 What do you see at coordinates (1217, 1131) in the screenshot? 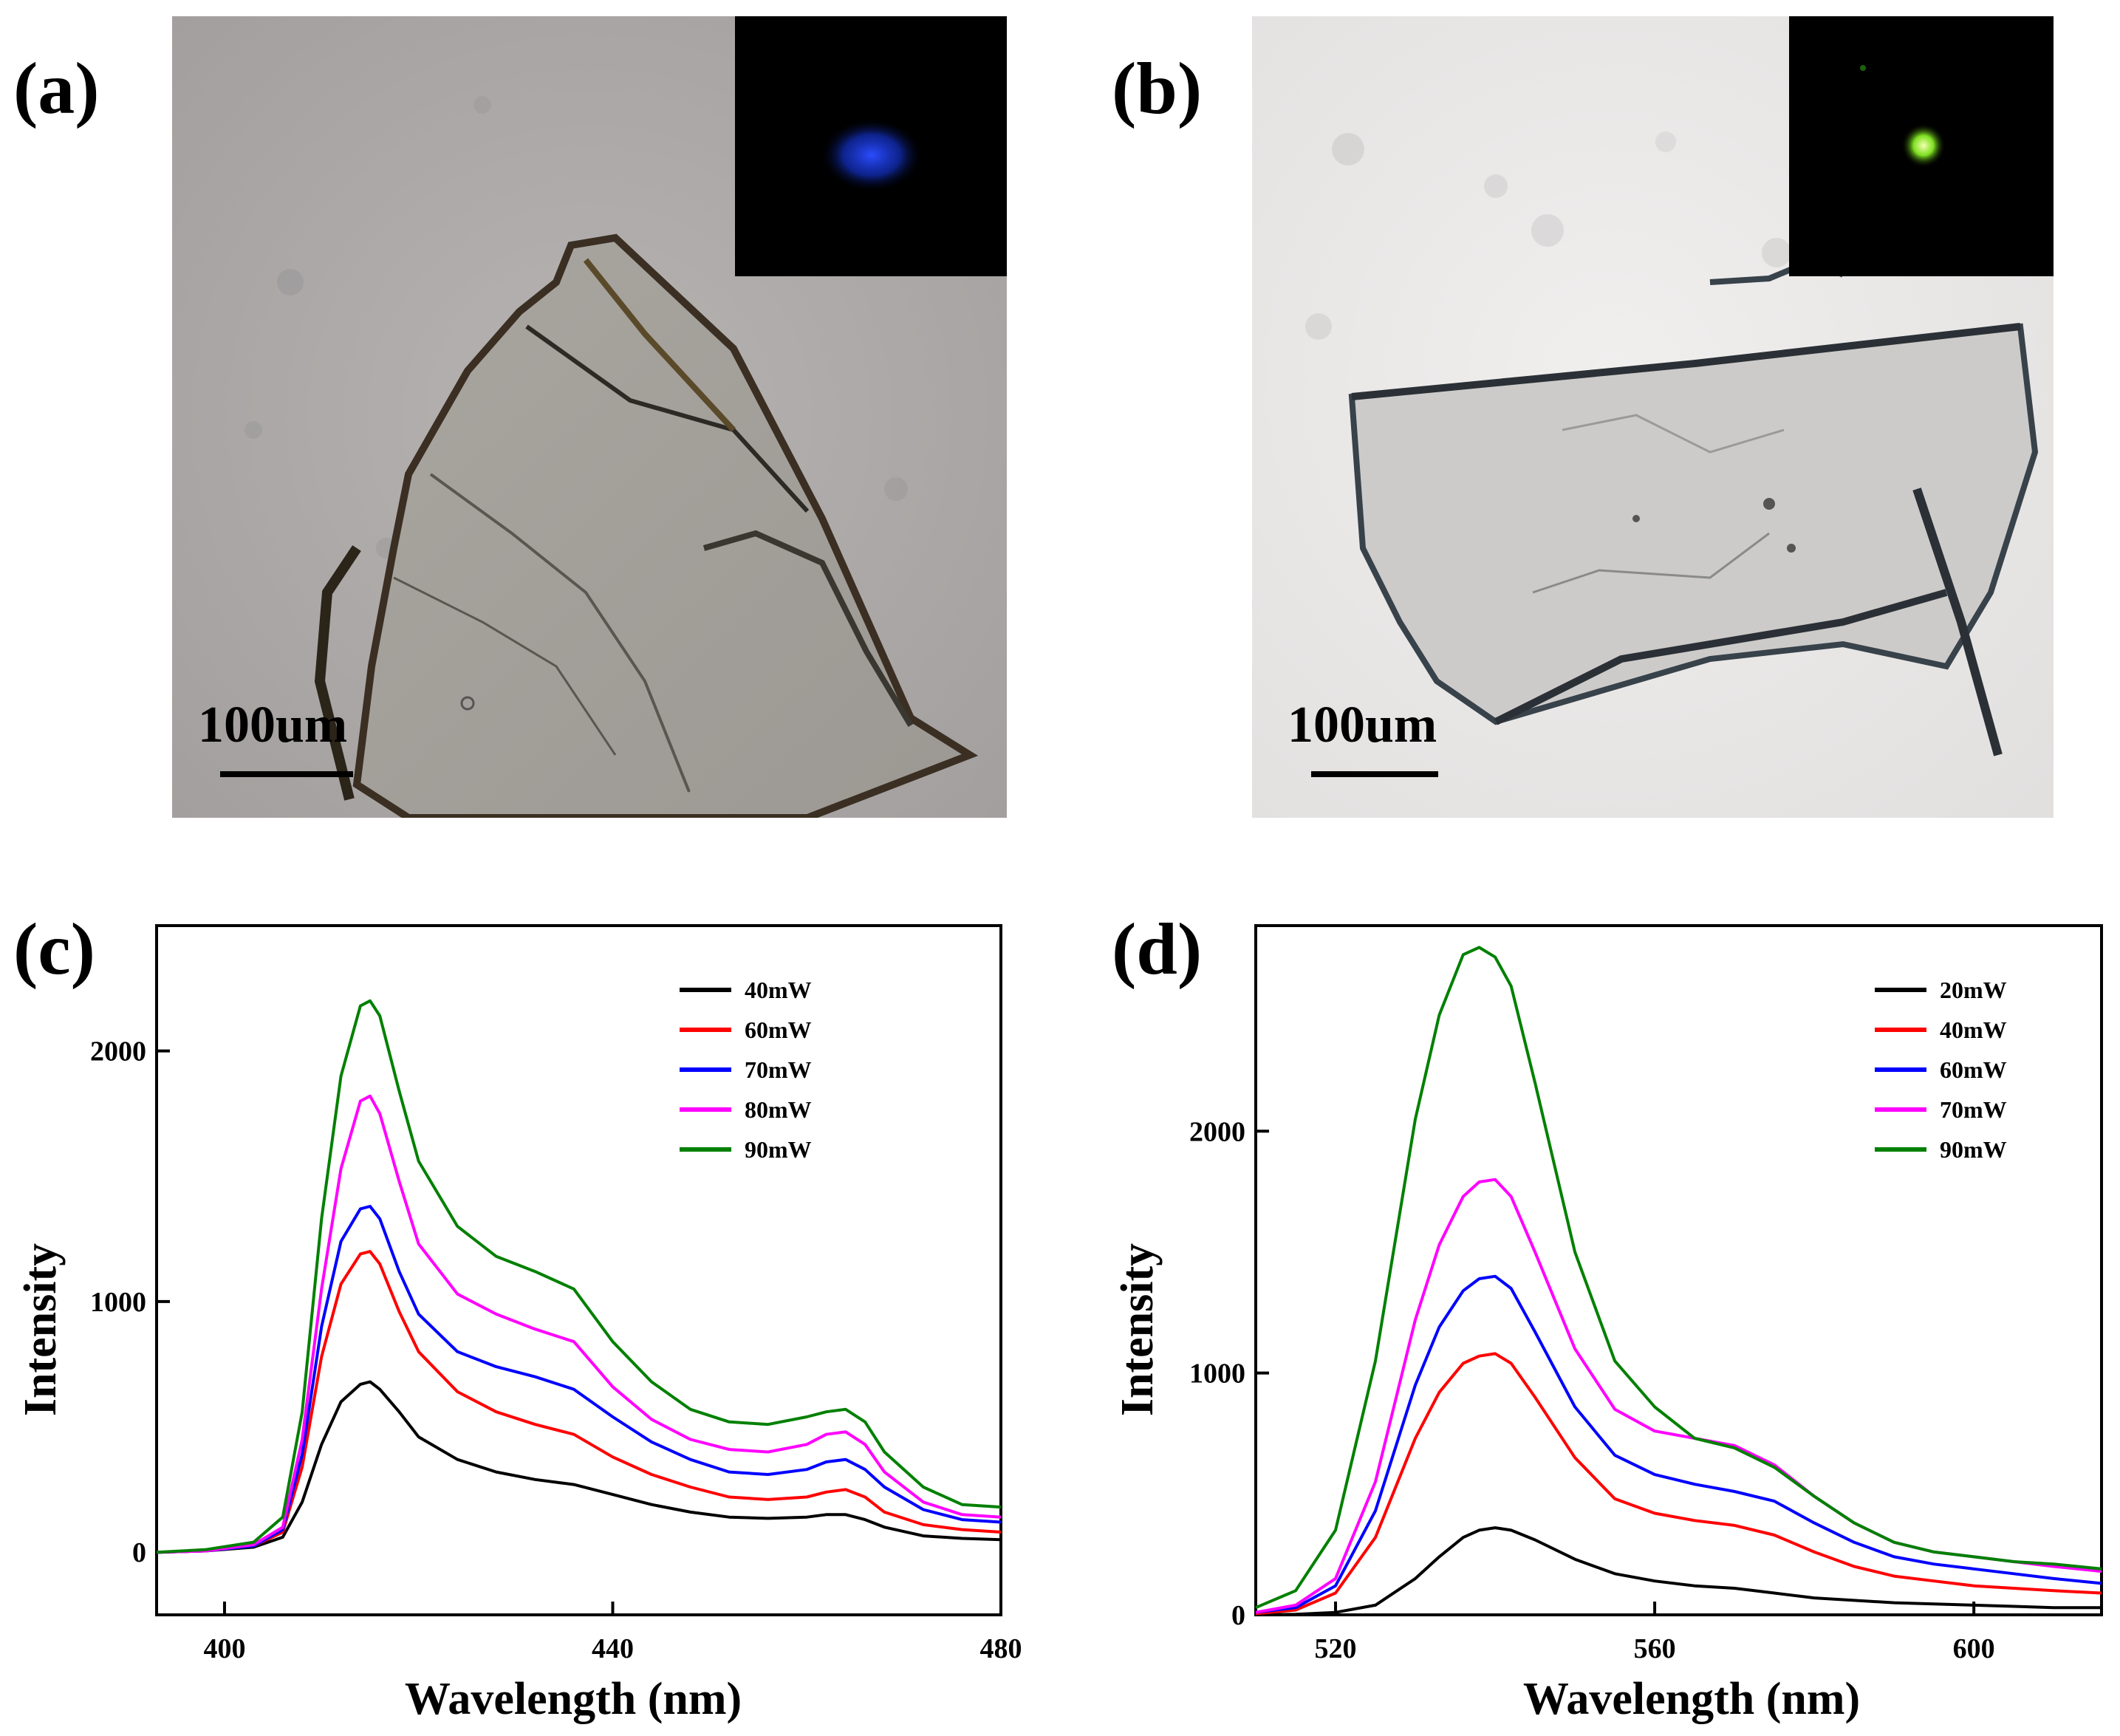
I see `chart-d-ytick-label-2000: 2000` at bounding box center [1217, 1131].